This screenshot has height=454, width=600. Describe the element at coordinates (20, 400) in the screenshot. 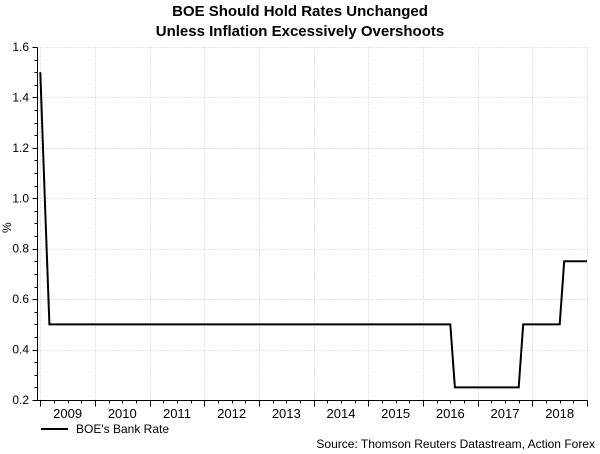

I see `y-tick-label: 0.2` at that location.